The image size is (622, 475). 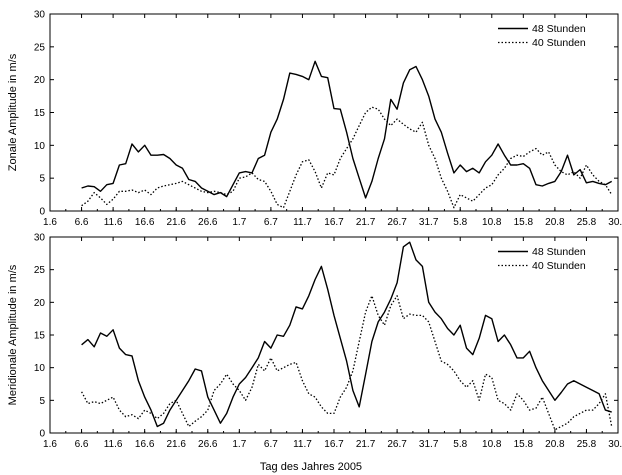 What do you see at coordinates (311, 467) in the screenshot?
I see `figure-x-axis-label: Tag des Jahres 2005` at bounding box center [311, 467].